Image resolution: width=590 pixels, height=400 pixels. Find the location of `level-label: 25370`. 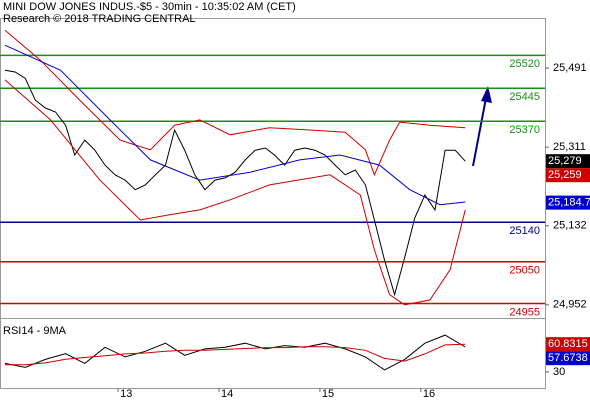

level-label: 25370 is located at coordinates (524, 130).